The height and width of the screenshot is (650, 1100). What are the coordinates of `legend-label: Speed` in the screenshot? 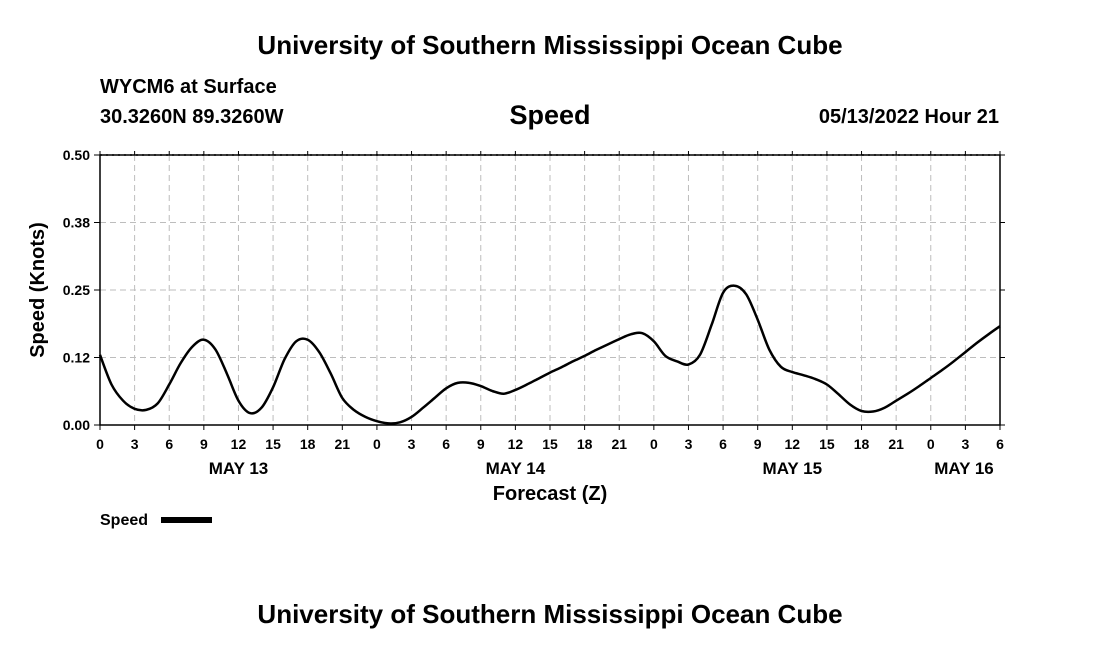 It's located at (124, 520).